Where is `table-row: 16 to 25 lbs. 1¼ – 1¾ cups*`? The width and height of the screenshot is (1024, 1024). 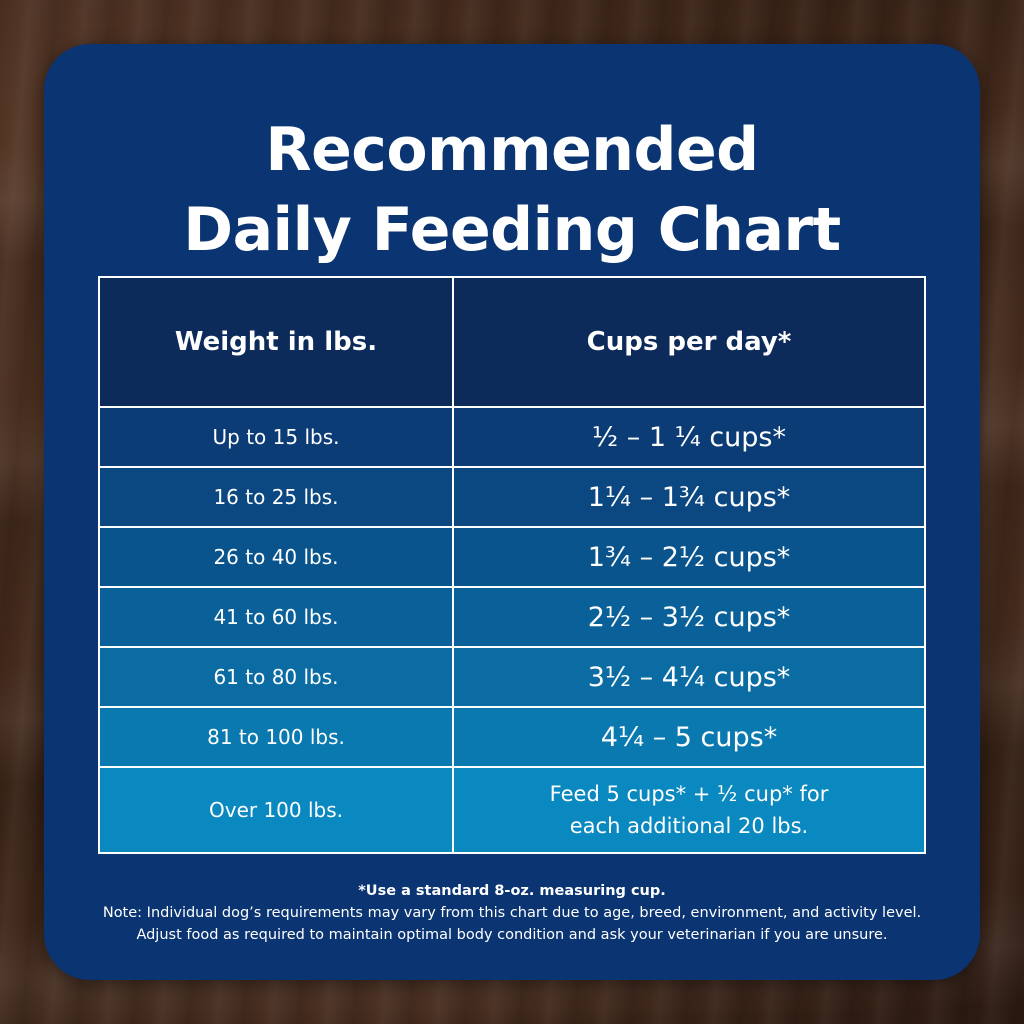
table-row: 16 to 25 lbs. 1¼ – 1¾ cups* is located at coordinates (512, 497).